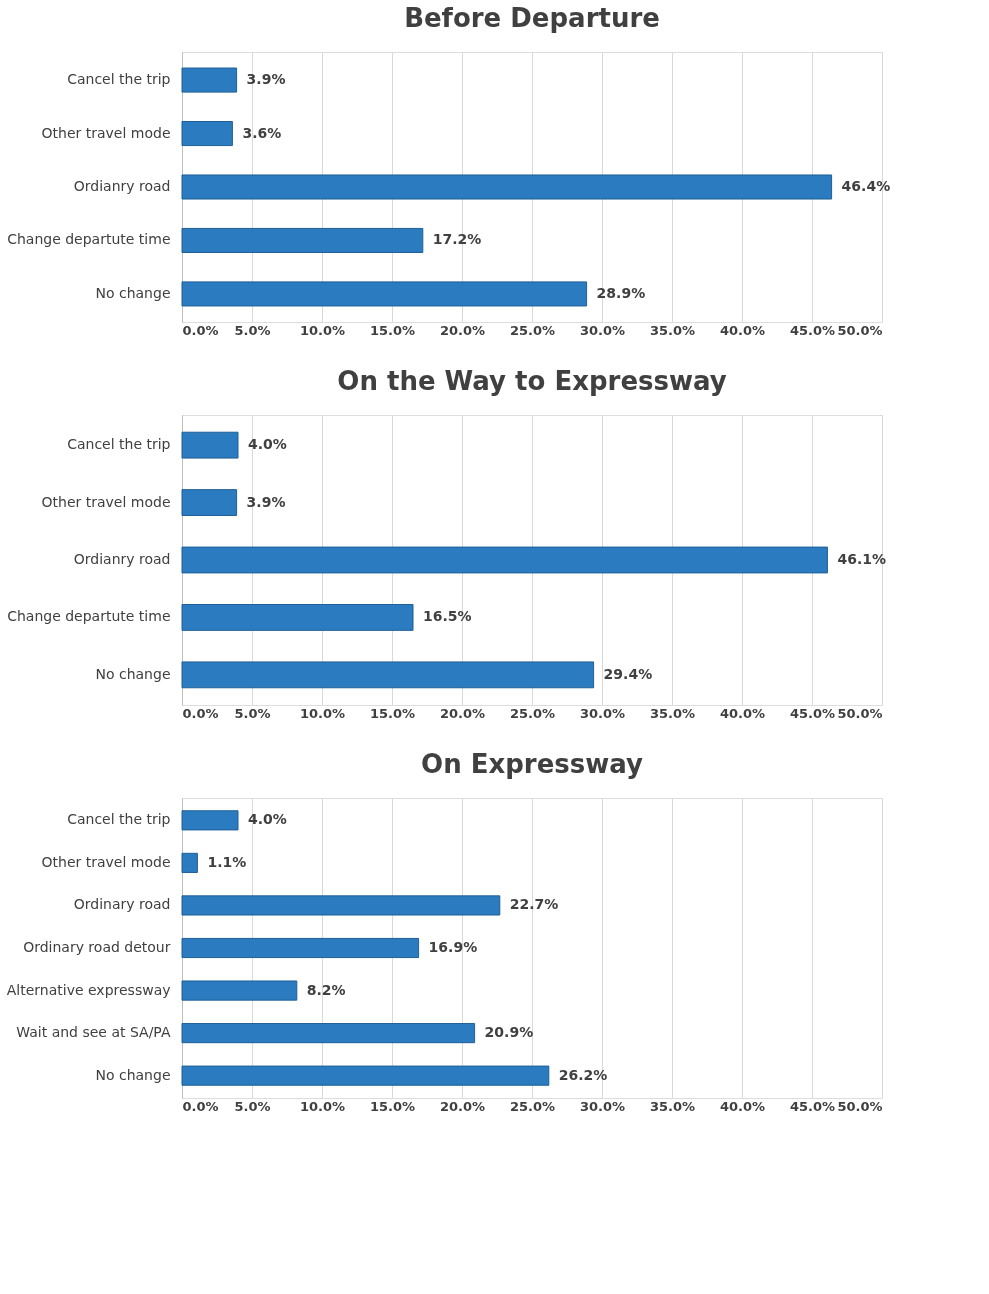  I want to click on chart-title: On the Way to Expressway, so click(532, 381).